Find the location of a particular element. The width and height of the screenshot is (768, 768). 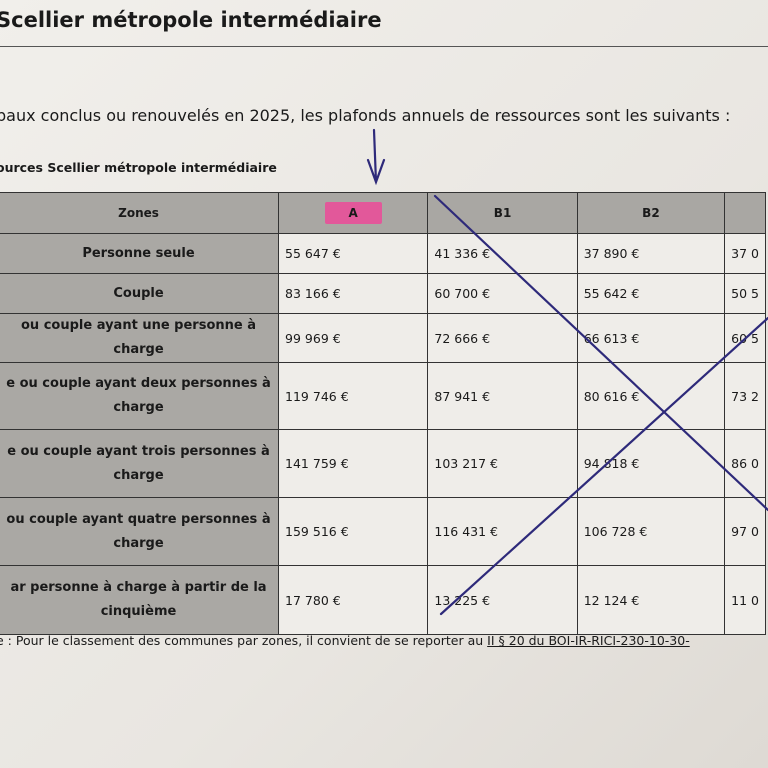

header-zone-a: A is located at coordinates (353, 213).